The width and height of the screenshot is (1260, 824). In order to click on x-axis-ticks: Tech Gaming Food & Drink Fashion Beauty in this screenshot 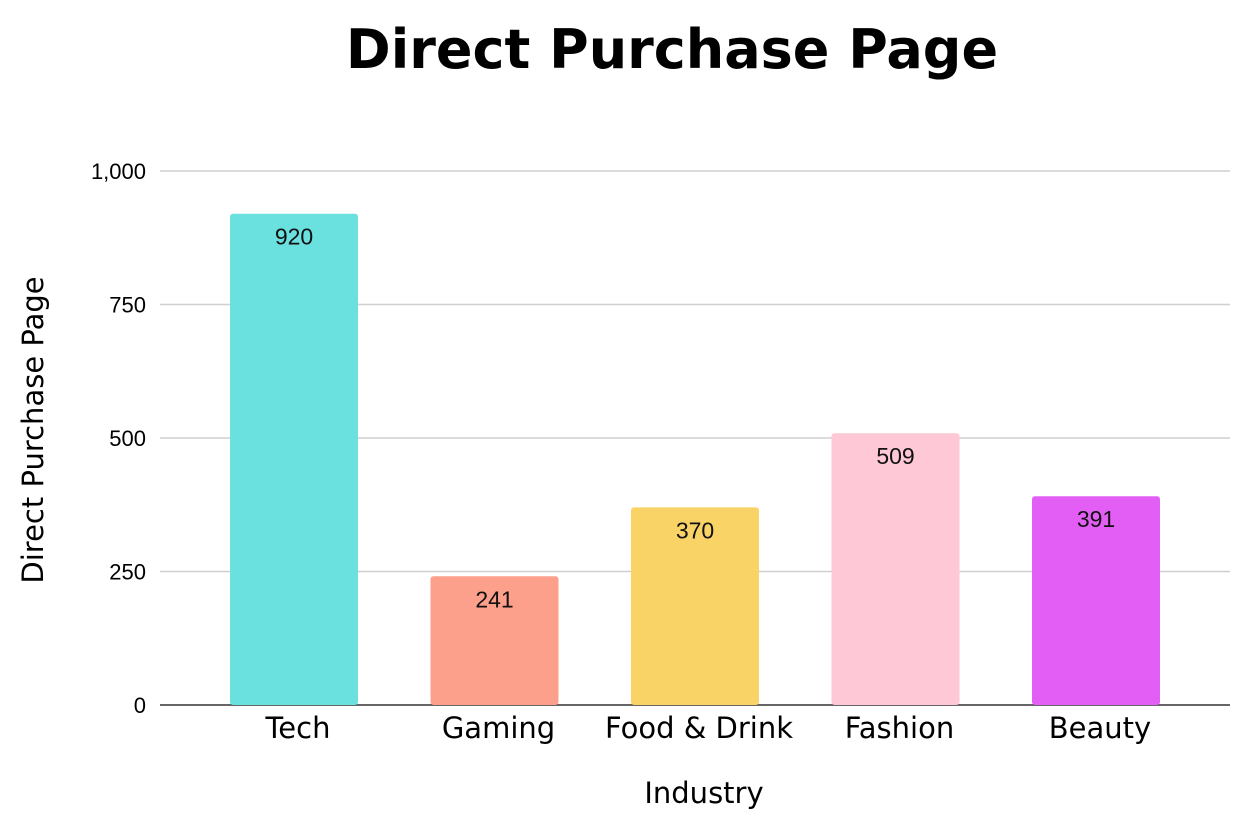, I will do `click(708, 728)`.